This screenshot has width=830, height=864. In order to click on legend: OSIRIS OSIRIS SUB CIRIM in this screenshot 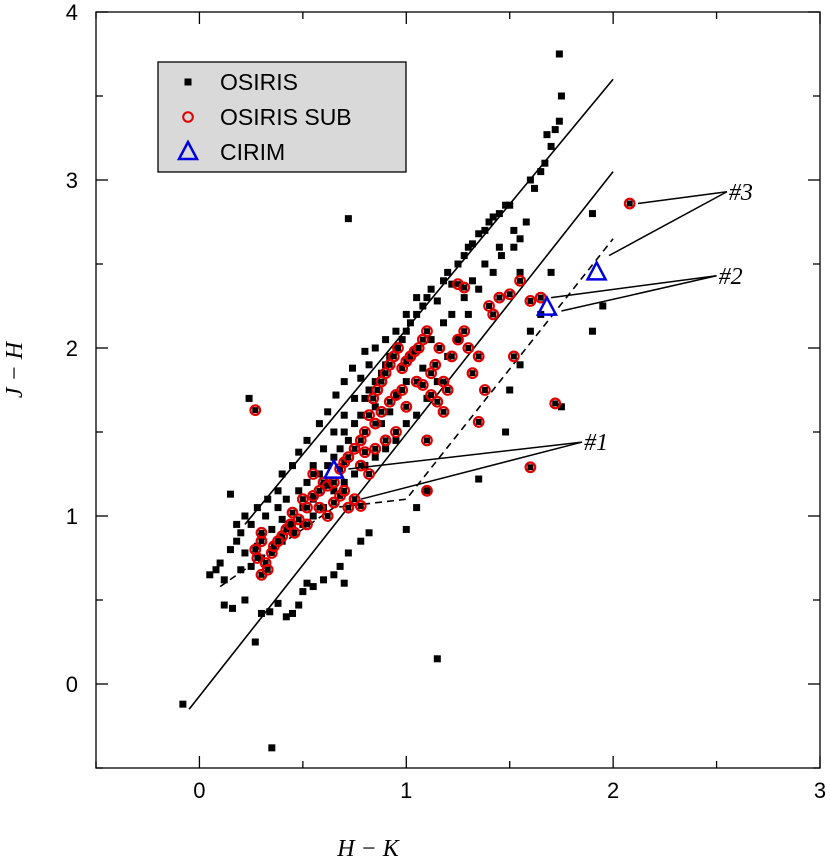, I will do `click(282, 117)`.